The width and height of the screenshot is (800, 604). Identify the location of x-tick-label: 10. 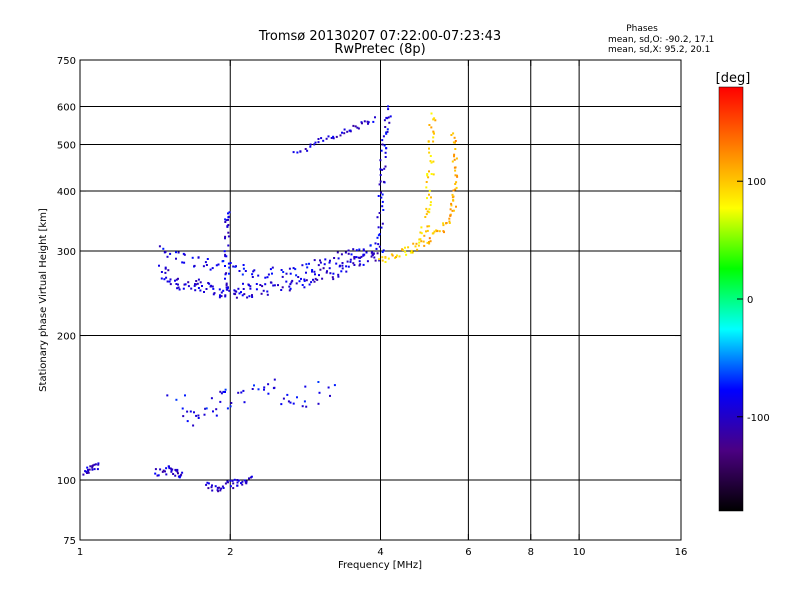
(579, 552).